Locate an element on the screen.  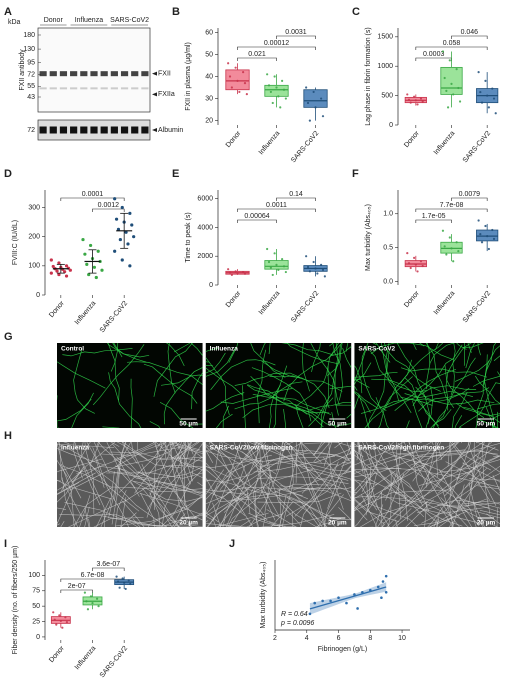
y-tick-label: 100 is located at coordinates (34, 266).